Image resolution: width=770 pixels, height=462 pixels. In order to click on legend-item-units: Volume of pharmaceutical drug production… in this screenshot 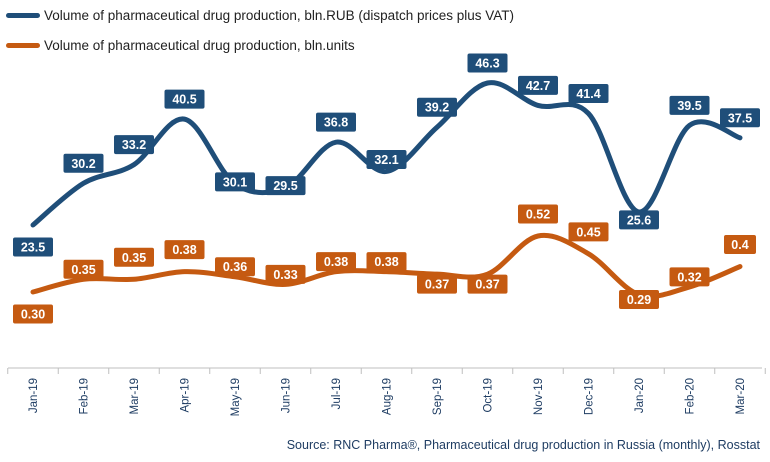, I will do `click(180, 45)`.